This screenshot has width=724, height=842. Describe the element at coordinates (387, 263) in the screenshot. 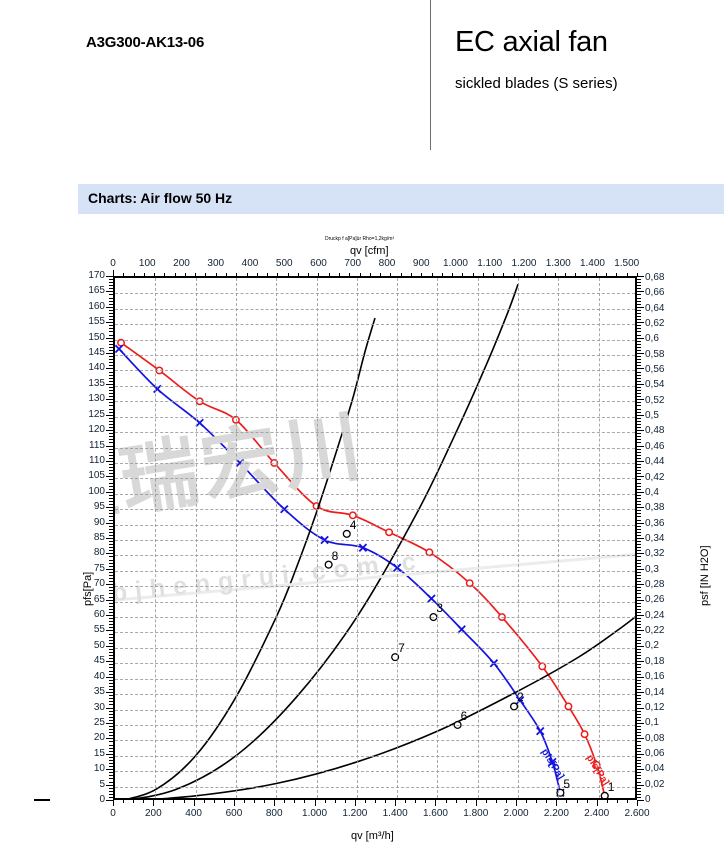

I see `top-axis-tick-label: 800` at that location.